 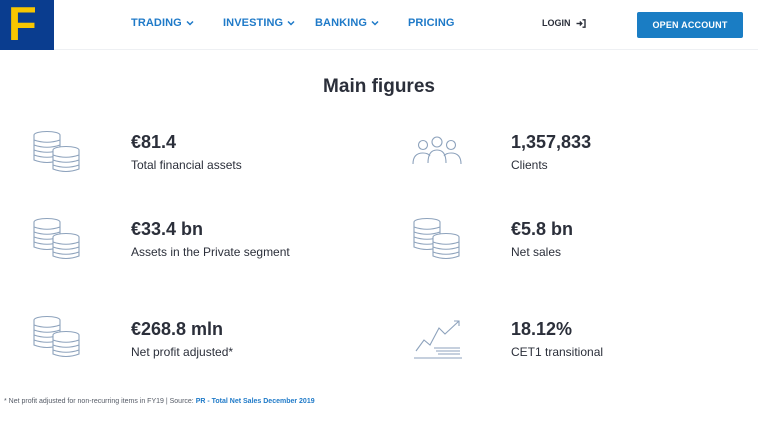 What do you see at coordinates (341, 23) in the screenshot?
I see `nav-banking-label: BANKING` at bounding box center [341, 23].